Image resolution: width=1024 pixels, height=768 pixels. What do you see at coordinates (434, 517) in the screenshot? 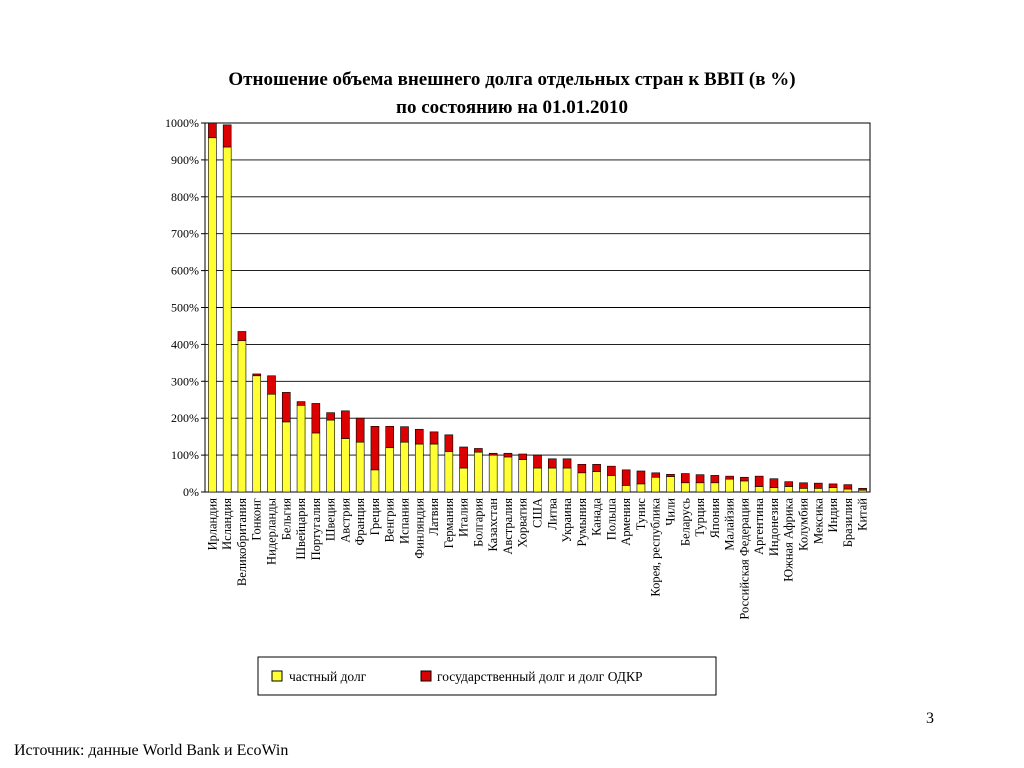
I see `x-tick-label: Латвия` at bounding box center [434, 517].